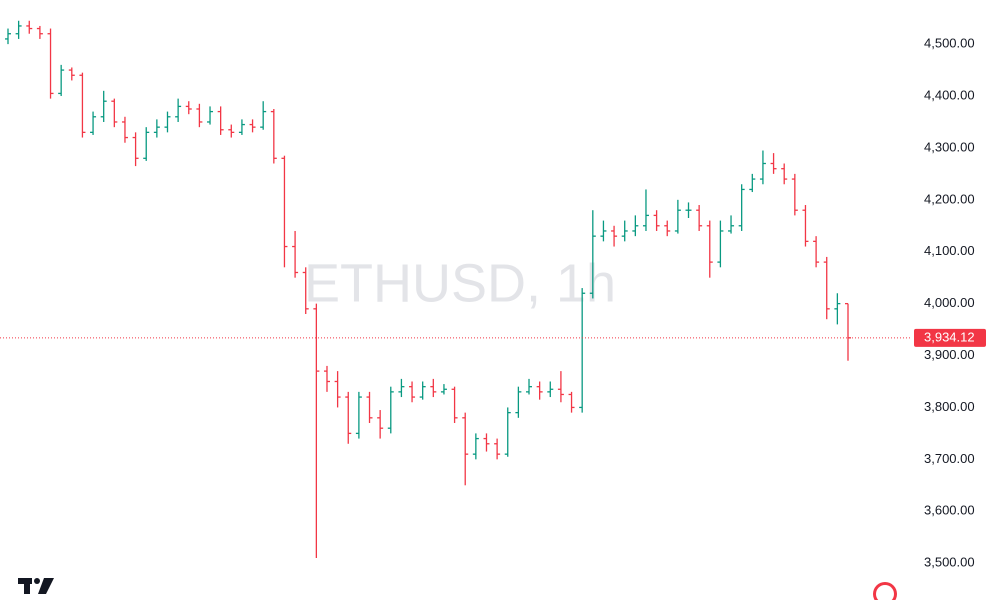  I want to click on watermark-title: ETHUSD, 1h, so click(460, 283).